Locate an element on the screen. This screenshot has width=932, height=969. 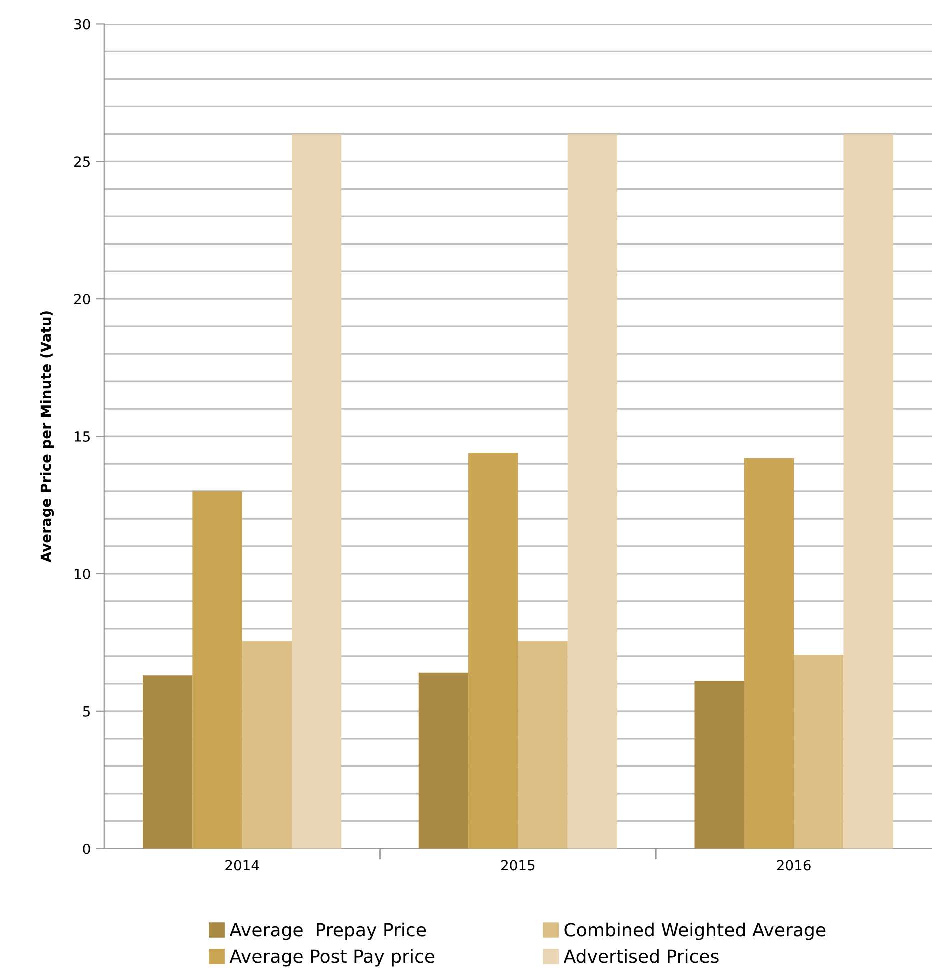
y-axis-title: Average Price per Minute (Vatu) is located at coordinates (47, 437).